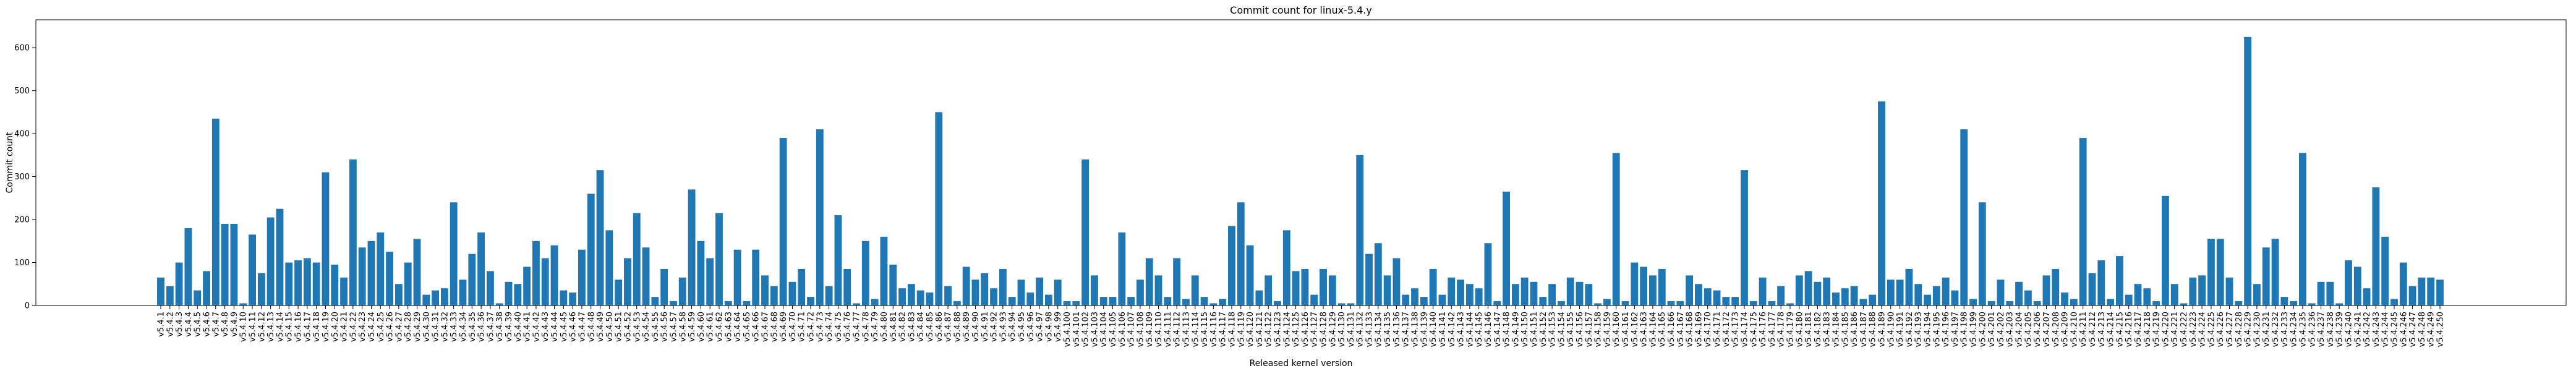 This screenshot has width=2576, height=371. Describe the element at coordinates (802, 327) in the screenshot. I see `x-tick-label: v5.4.71` at that location.